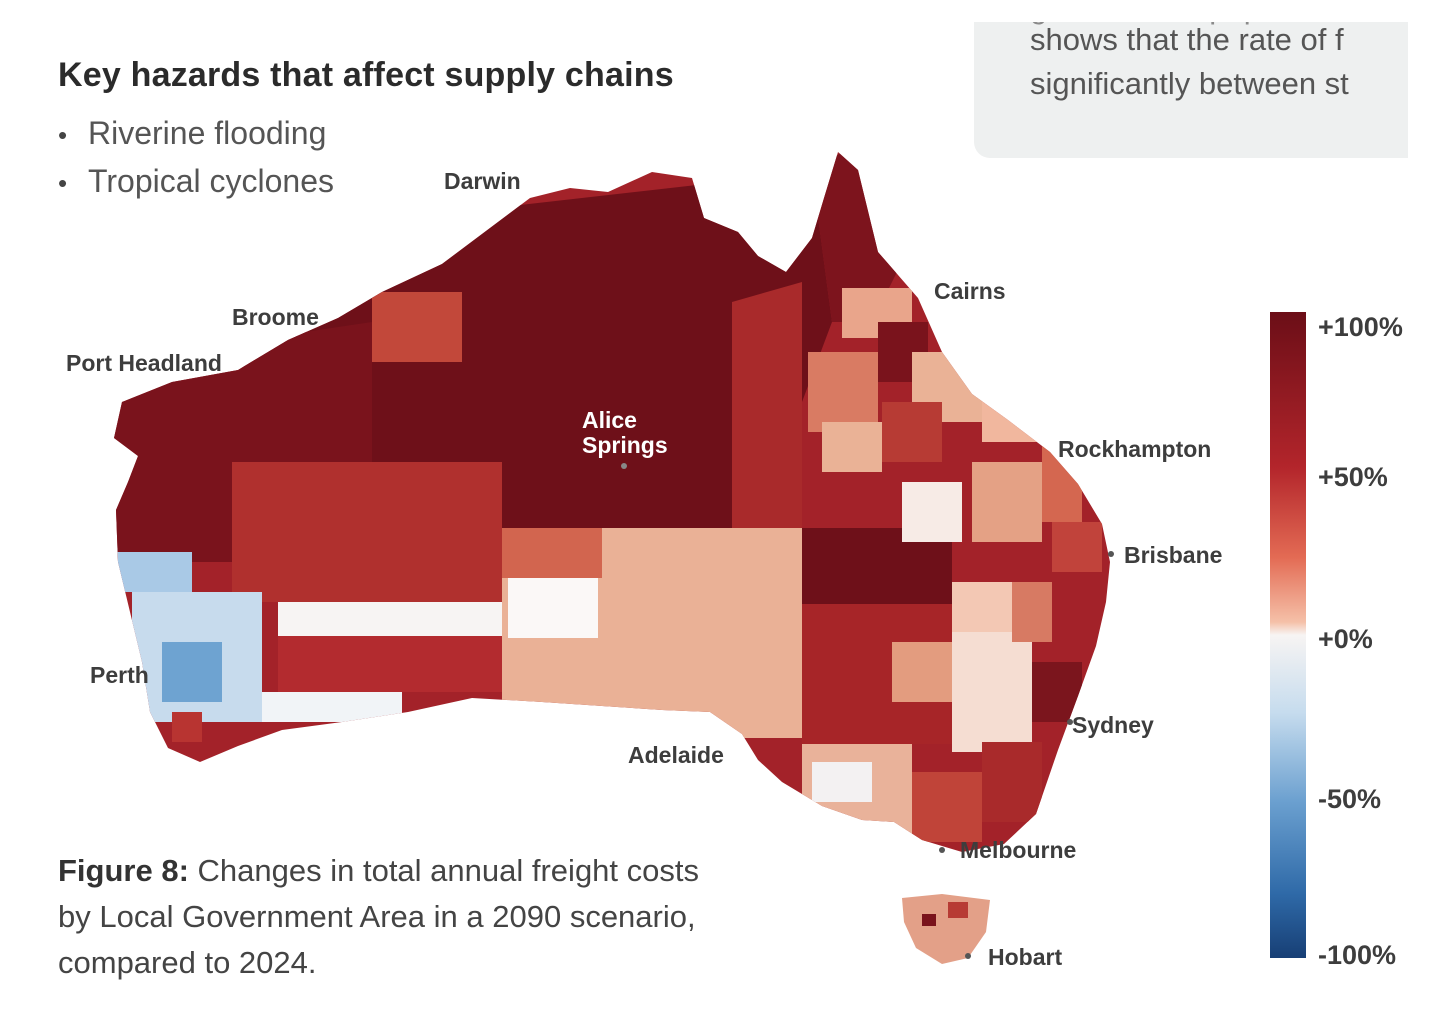 The height and width of the screenshot is (1014, 1452). What do you see at coordinates (390, 664) in the screenshot?
I see `region-nullarbor-wa` at bounding box center [390, 664].